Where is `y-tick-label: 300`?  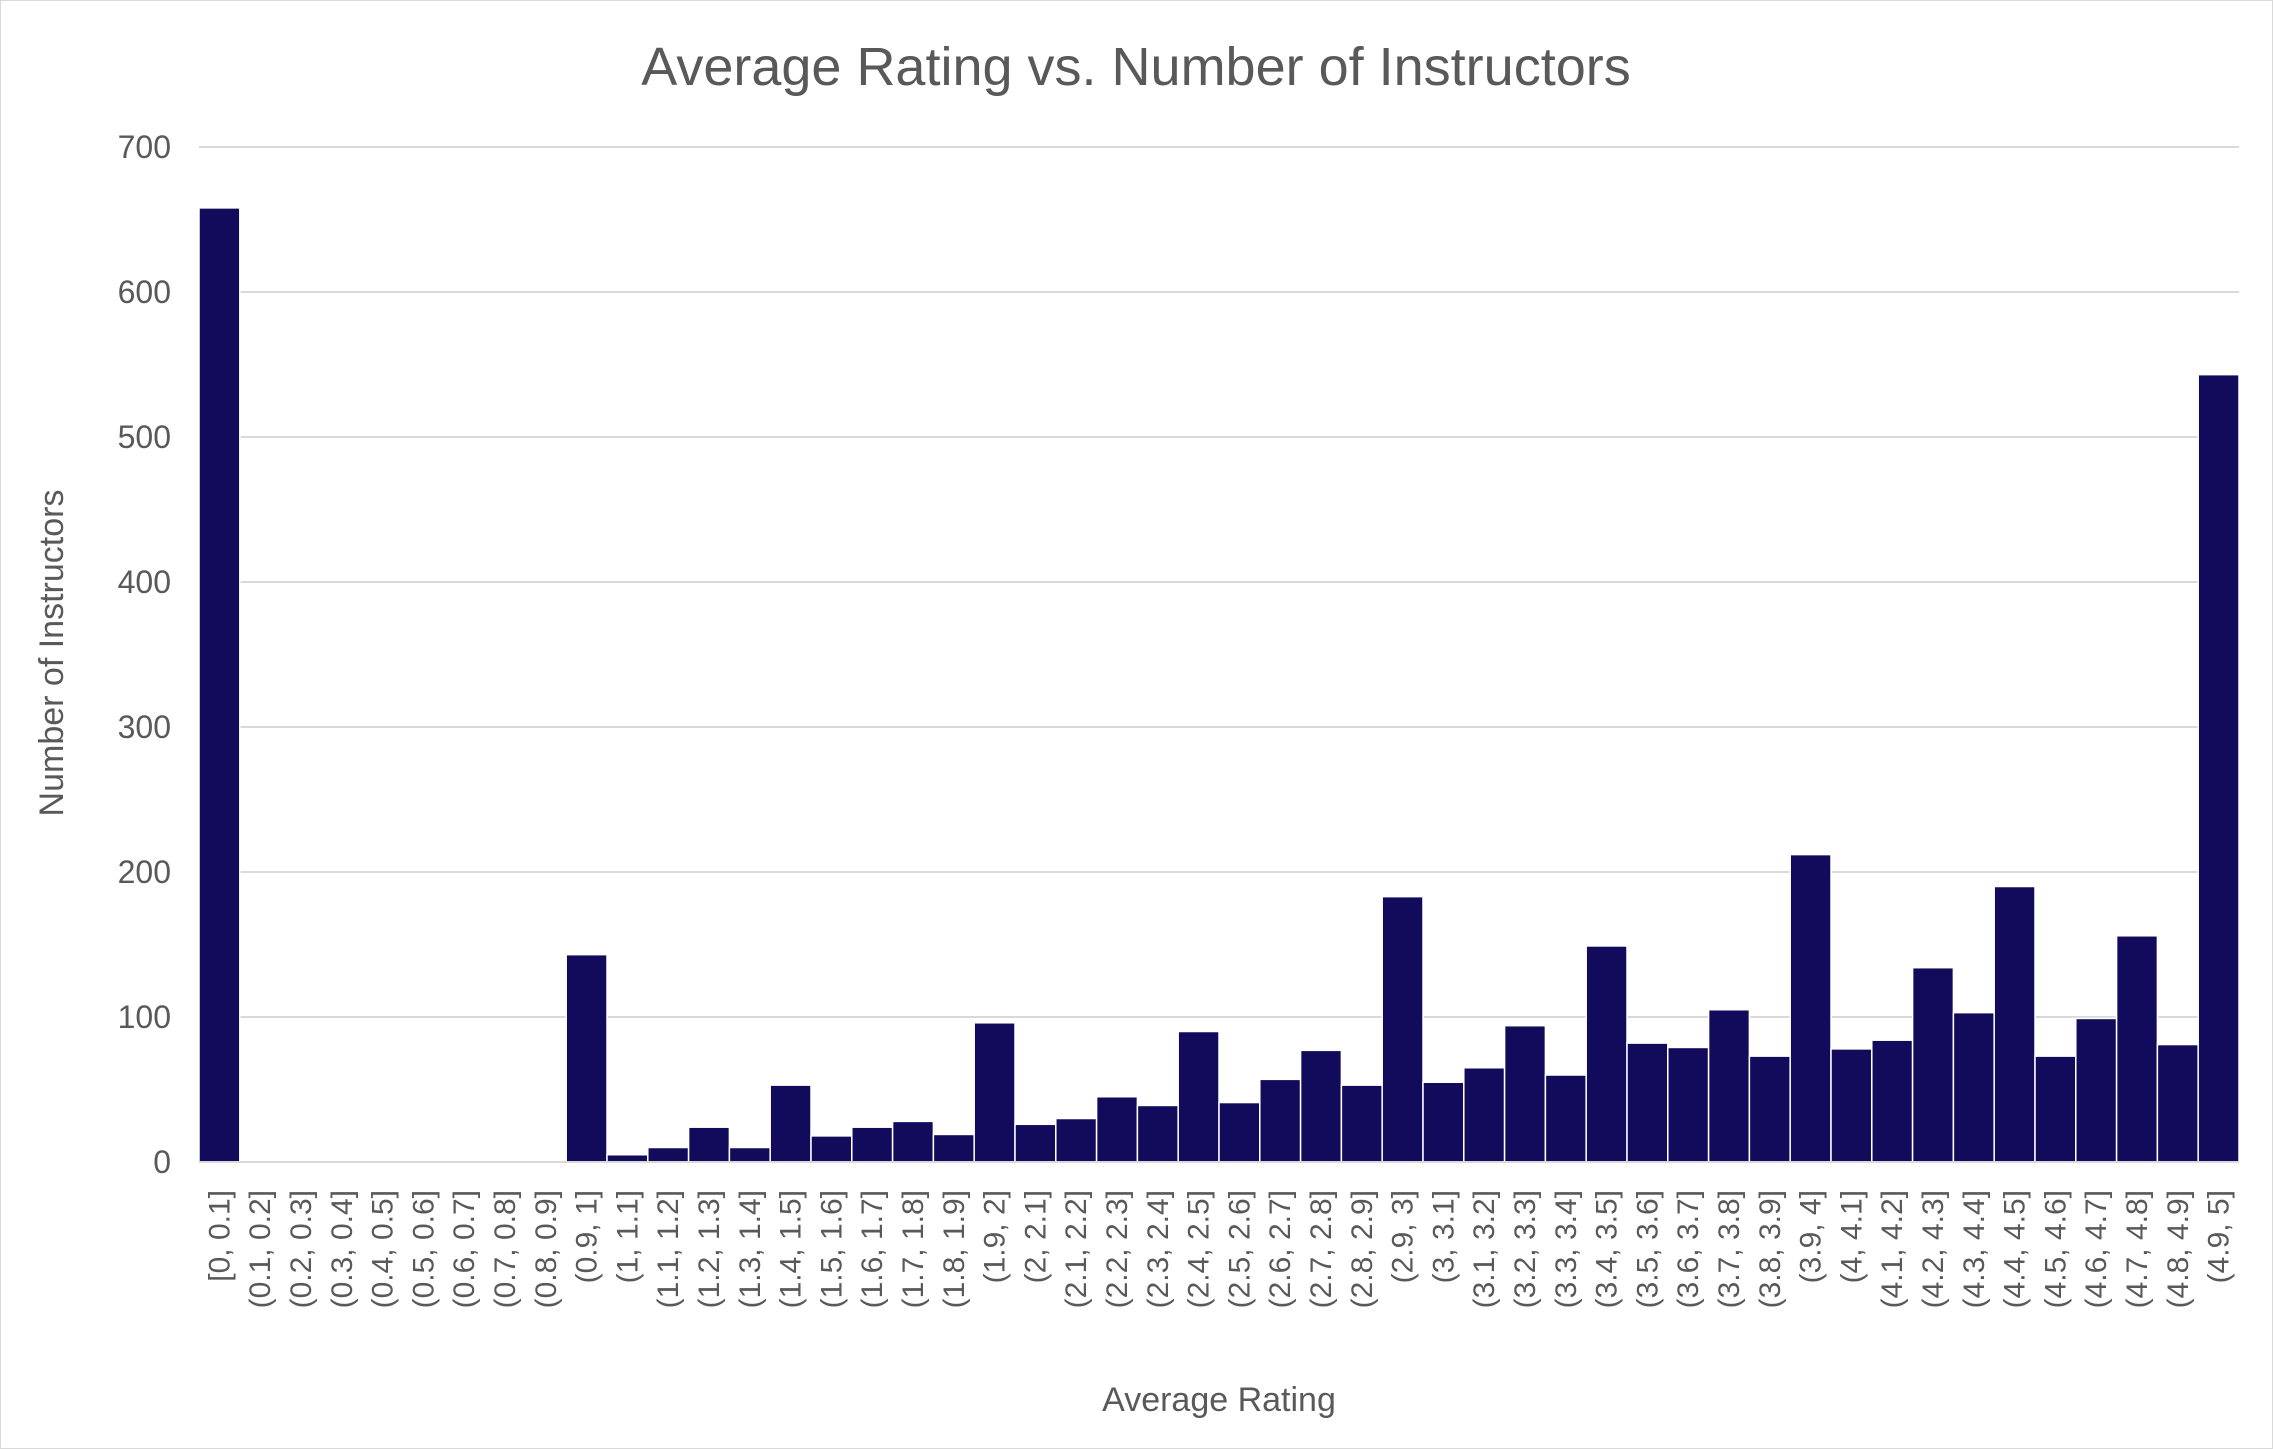 y-tick-label: 300 is located at coordinates (144, 727).